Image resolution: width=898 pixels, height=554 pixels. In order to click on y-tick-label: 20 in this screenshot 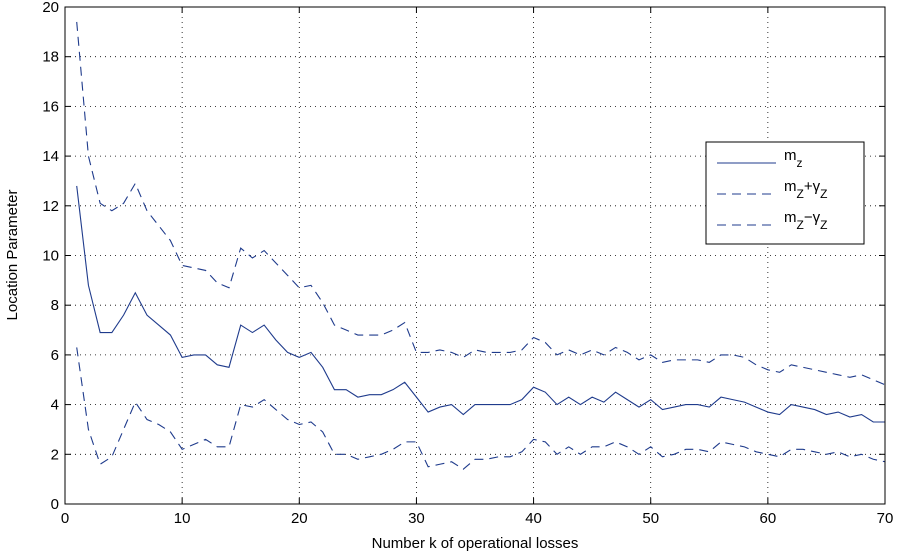, I will do `click(50, 8)`.